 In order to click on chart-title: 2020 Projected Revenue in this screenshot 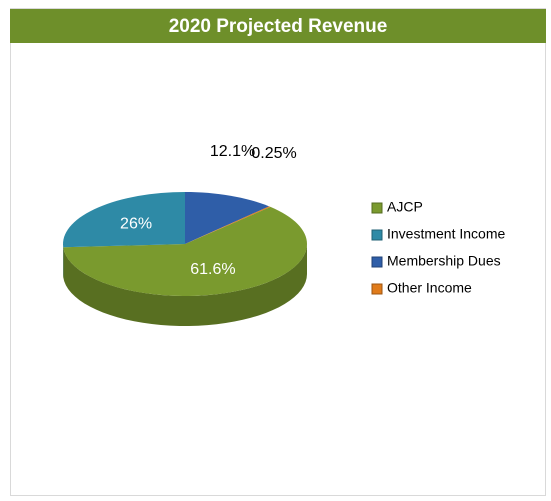, I will do `click(278, 26)`.